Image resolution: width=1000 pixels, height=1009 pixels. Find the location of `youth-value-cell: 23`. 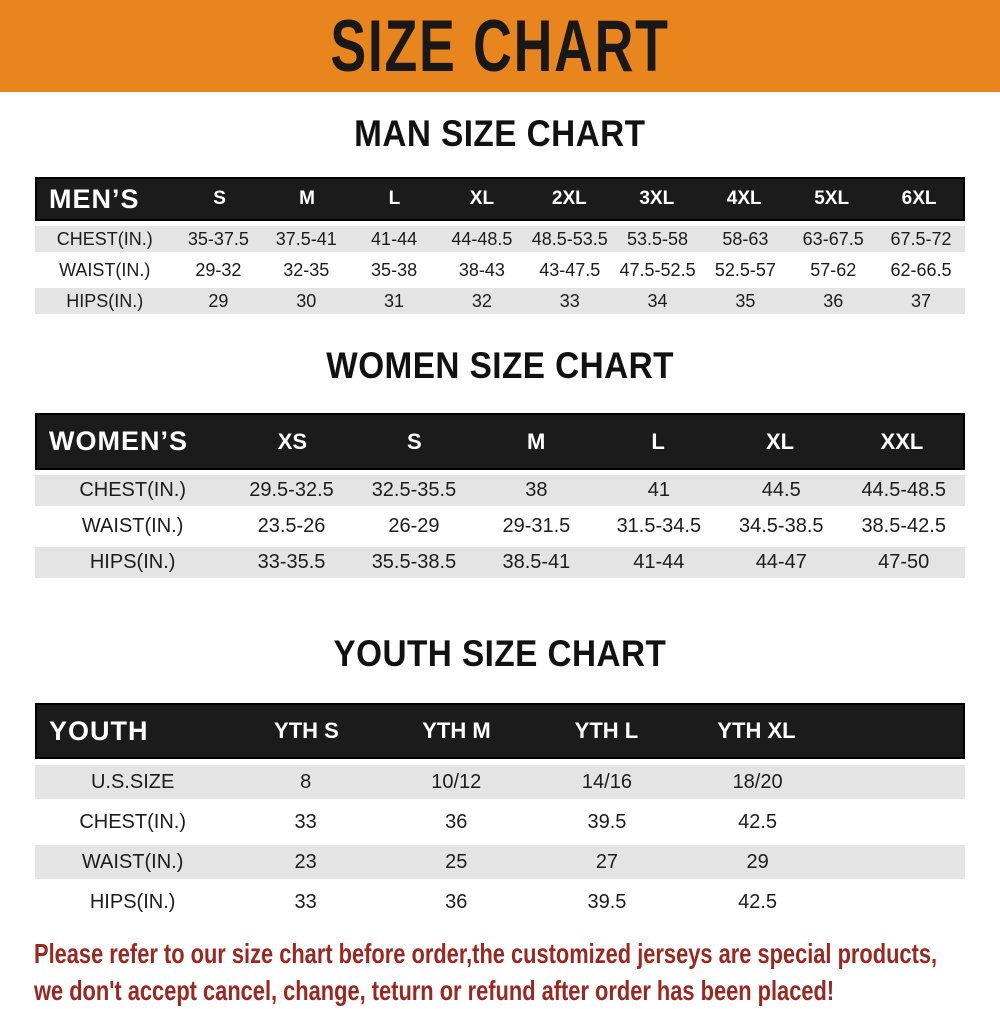

youth-value-cell: 23 is located at coordinates (305, 861).